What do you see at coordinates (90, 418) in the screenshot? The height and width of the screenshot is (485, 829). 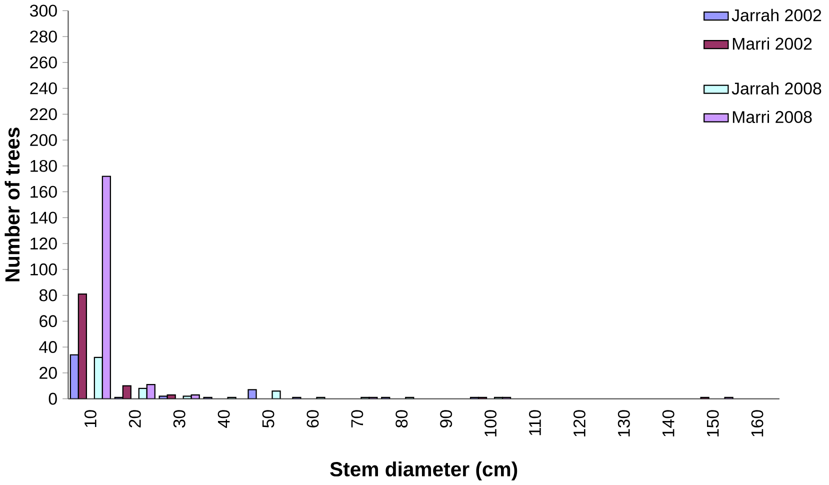 I see `x-tick-label: 10` at bounding box center [90, 418].